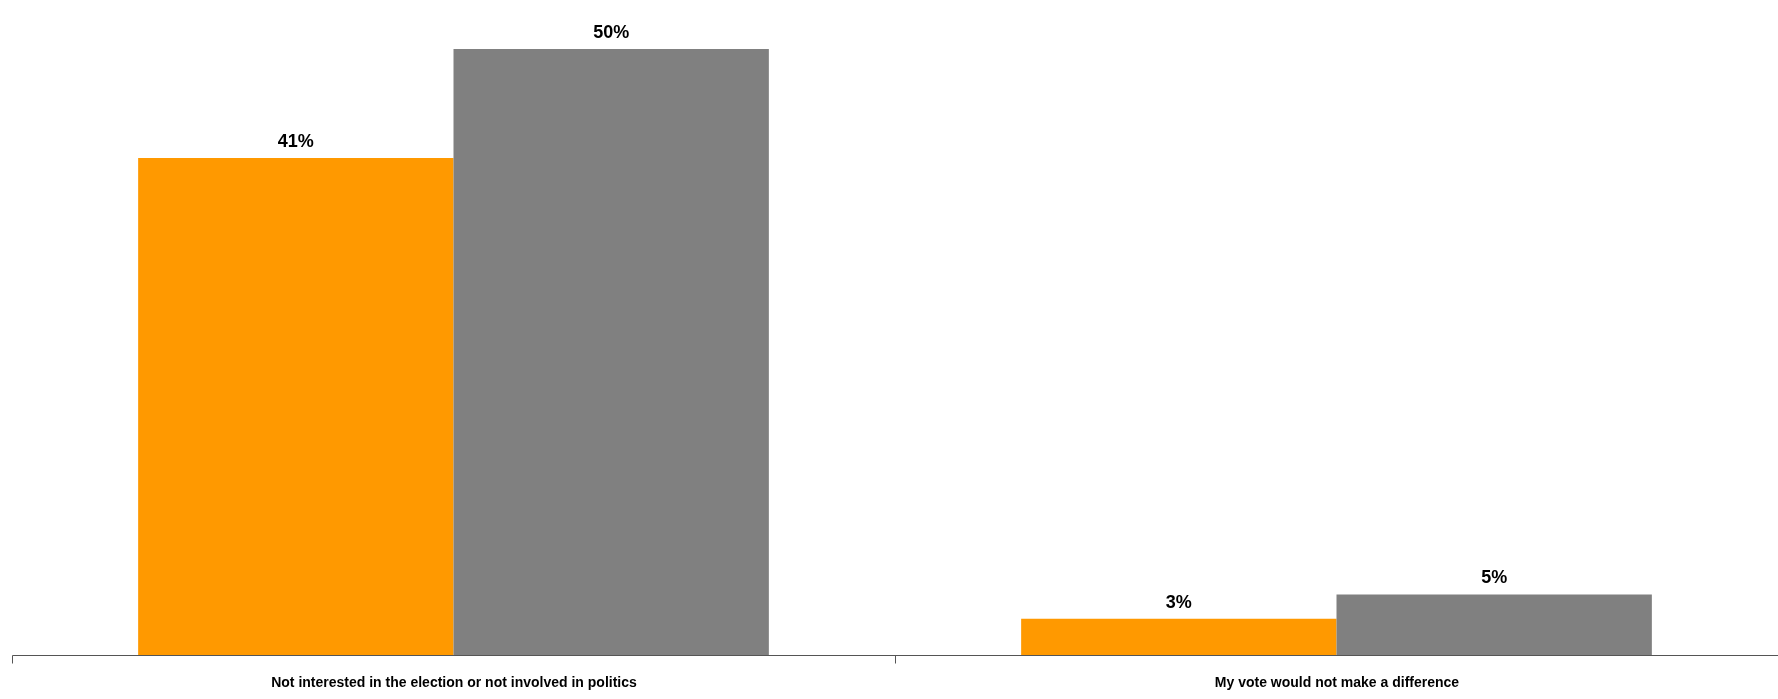 Image resolution: width=1778 pixels, height=699 pixels. Describe the element at coordinates (1337, 681) in the screenshot. I see `x-tick-label: My vote would not make a difference` at that location.